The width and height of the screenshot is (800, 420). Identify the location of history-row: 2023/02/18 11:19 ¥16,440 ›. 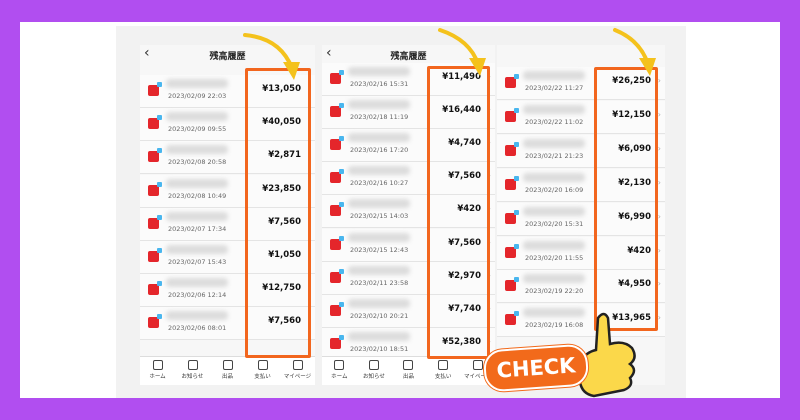
(408, 113).